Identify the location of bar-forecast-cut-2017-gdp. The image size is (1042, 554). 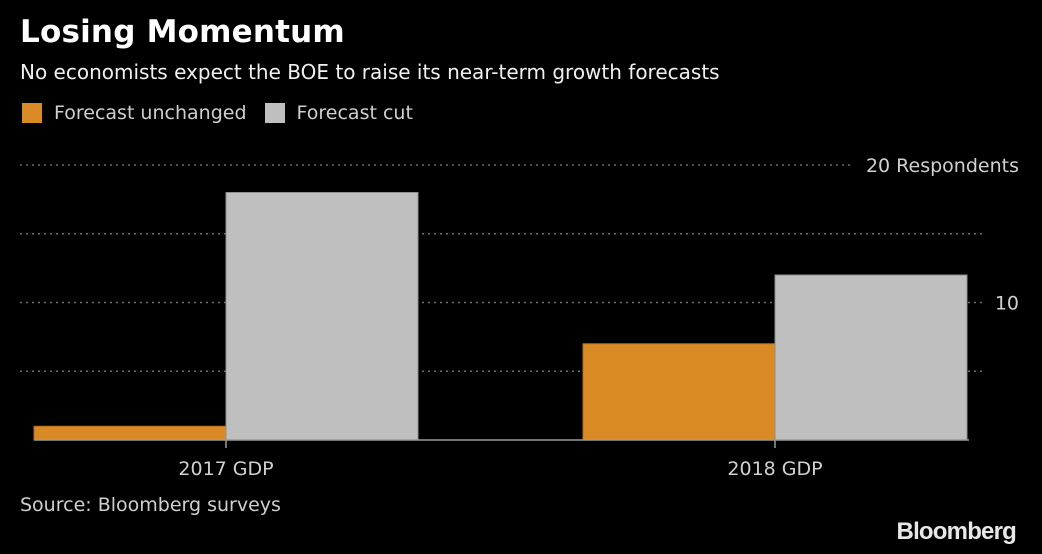
(322, 316).